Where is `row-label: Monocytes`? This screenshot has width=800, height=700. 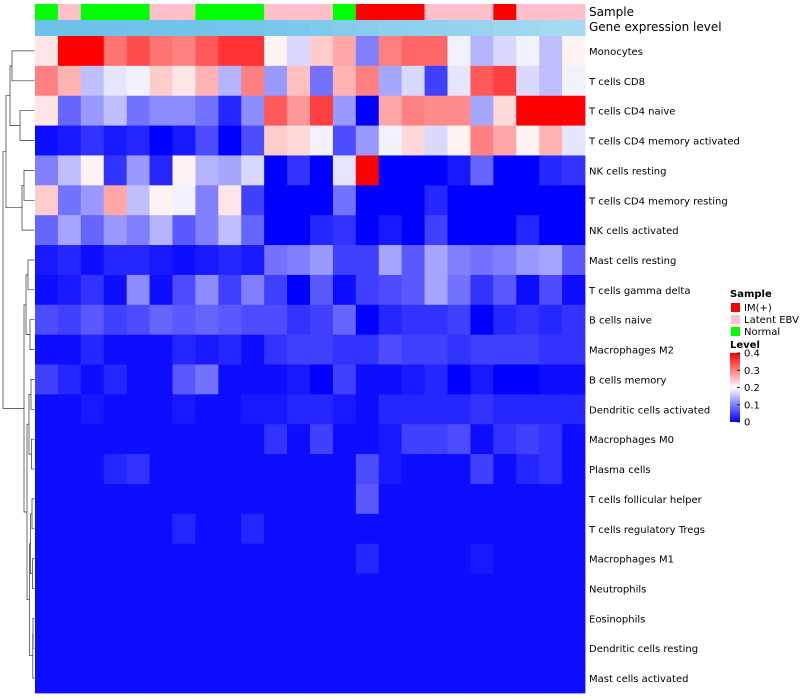 row-label: Monocytes is located at coordinates (616, 52).